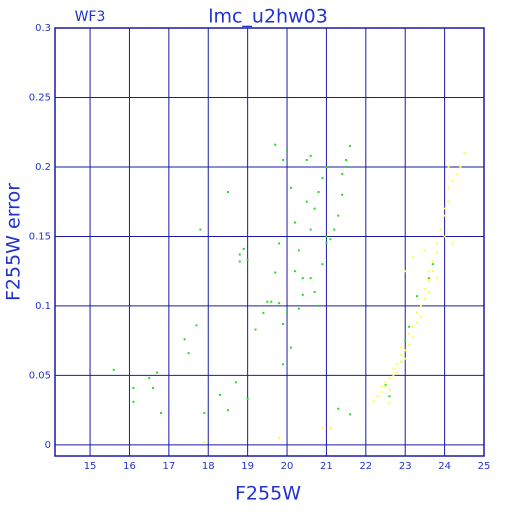 The image size is (512, 512). Describe the element at coordinates (43, 28) in the screenshot. I see `y-tick-label: 0.3` at that location.